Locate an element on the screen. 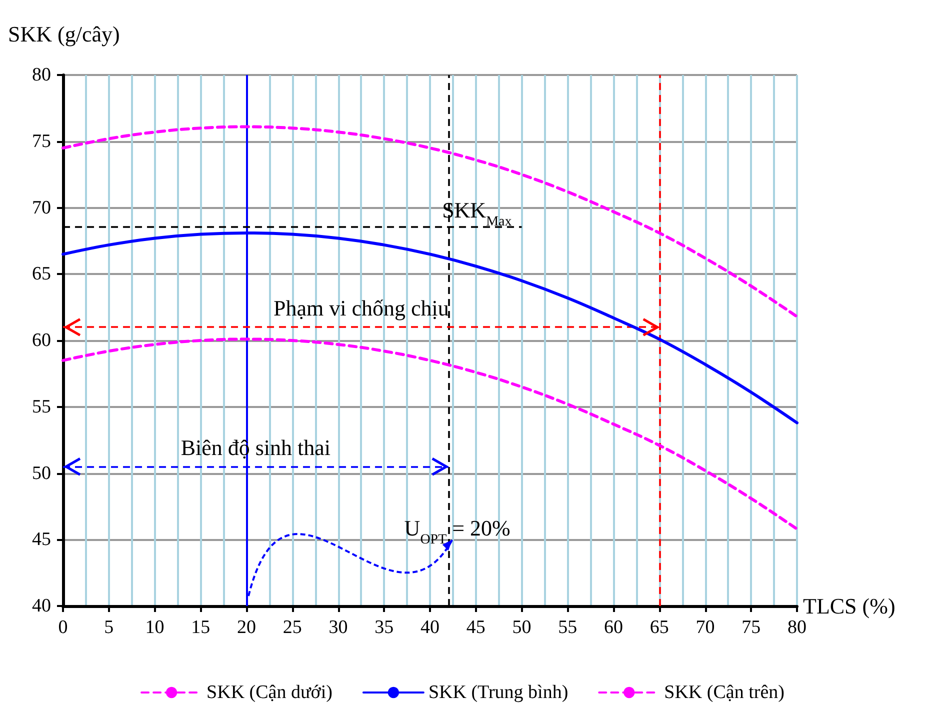 Image resolution: width=925 pixels, height=715 pixels. x-tick-label: 0 is located at coordinates (63, 627).